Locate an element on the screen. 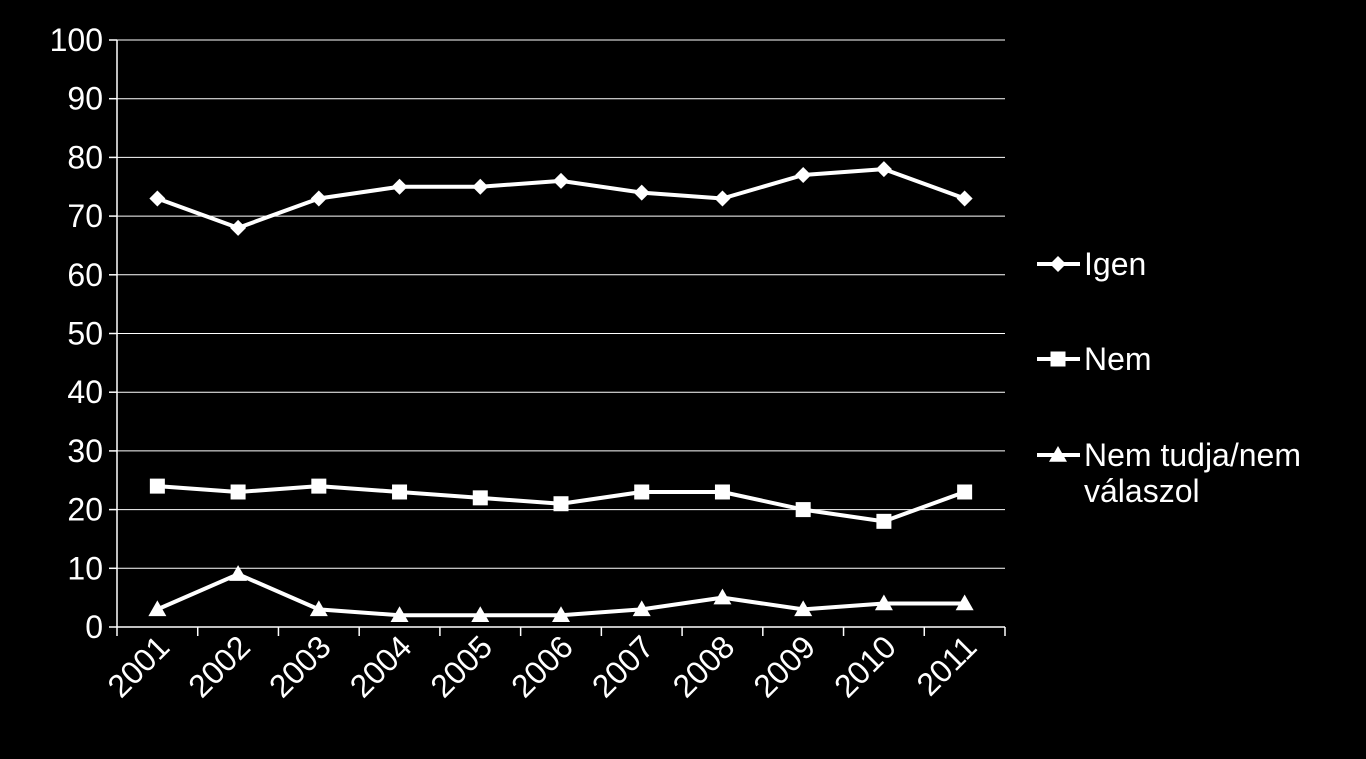 Image resolution: width=1366 pixels, height=759 pixels. y-tick-label: 40 is located at coordinates (85, 392).